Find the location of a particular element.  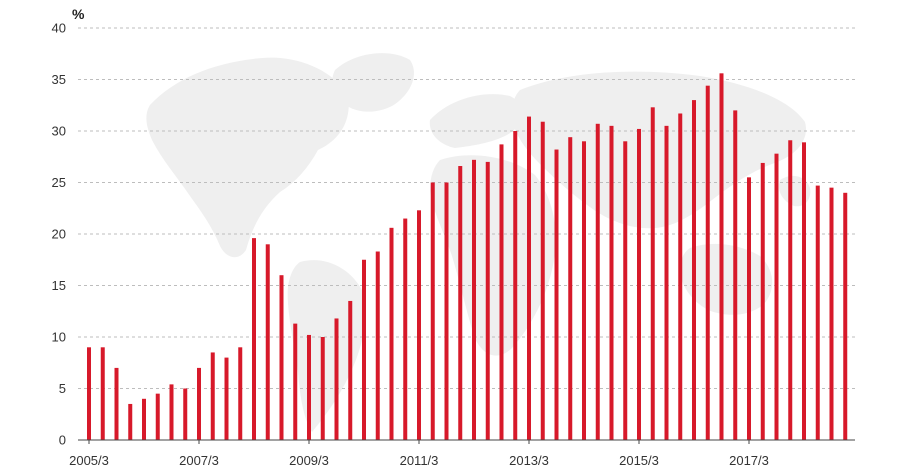

y-tick-label: 15 is located at coordinates (59, 285).